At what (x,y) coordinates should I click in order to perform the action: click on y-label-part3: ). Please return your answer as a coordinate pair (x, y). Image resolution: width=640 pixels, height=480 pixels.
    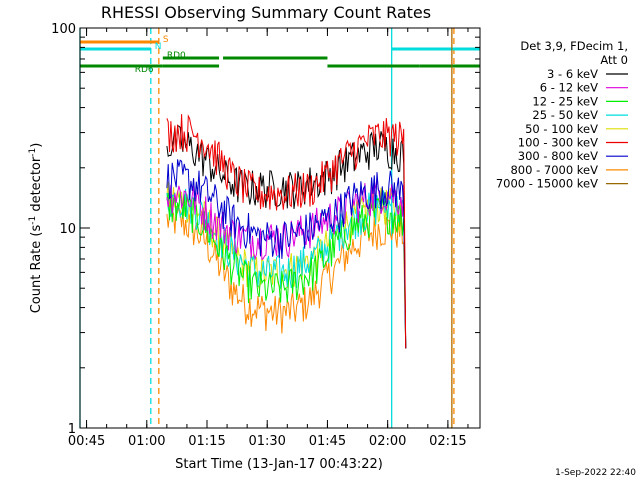
    Looking at the image, I should click on (36, 145).